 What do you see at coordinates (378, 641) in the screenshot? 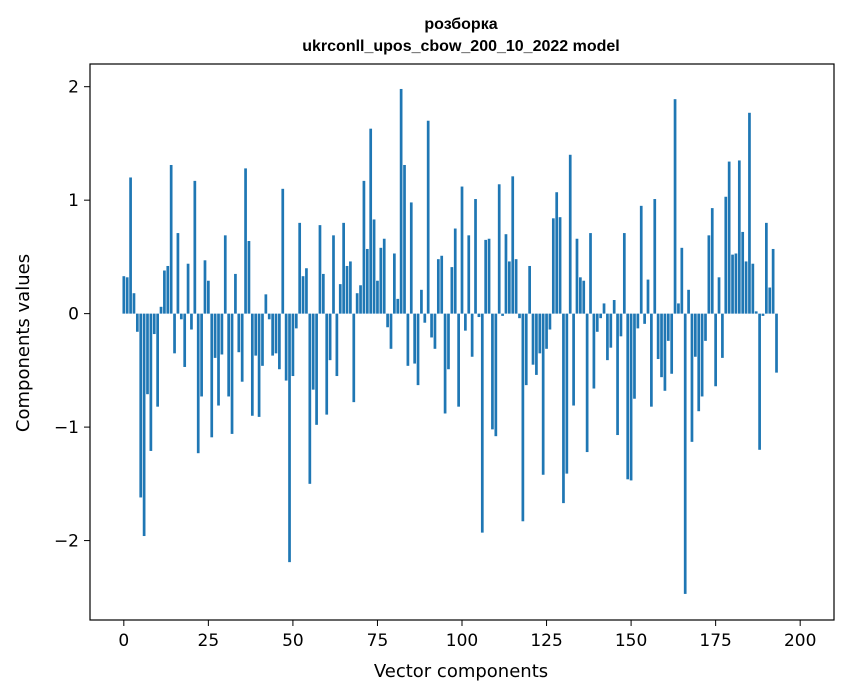
I see `x-tick-label: 75` at bounding box center [378, 641].